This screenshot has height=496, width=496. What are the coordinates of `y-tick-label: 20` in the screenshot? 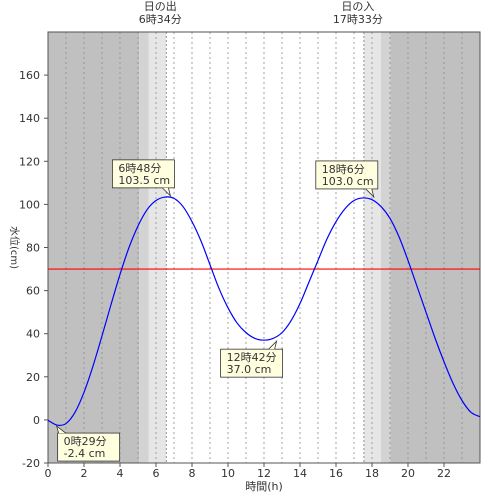 It's located at (33, 377).